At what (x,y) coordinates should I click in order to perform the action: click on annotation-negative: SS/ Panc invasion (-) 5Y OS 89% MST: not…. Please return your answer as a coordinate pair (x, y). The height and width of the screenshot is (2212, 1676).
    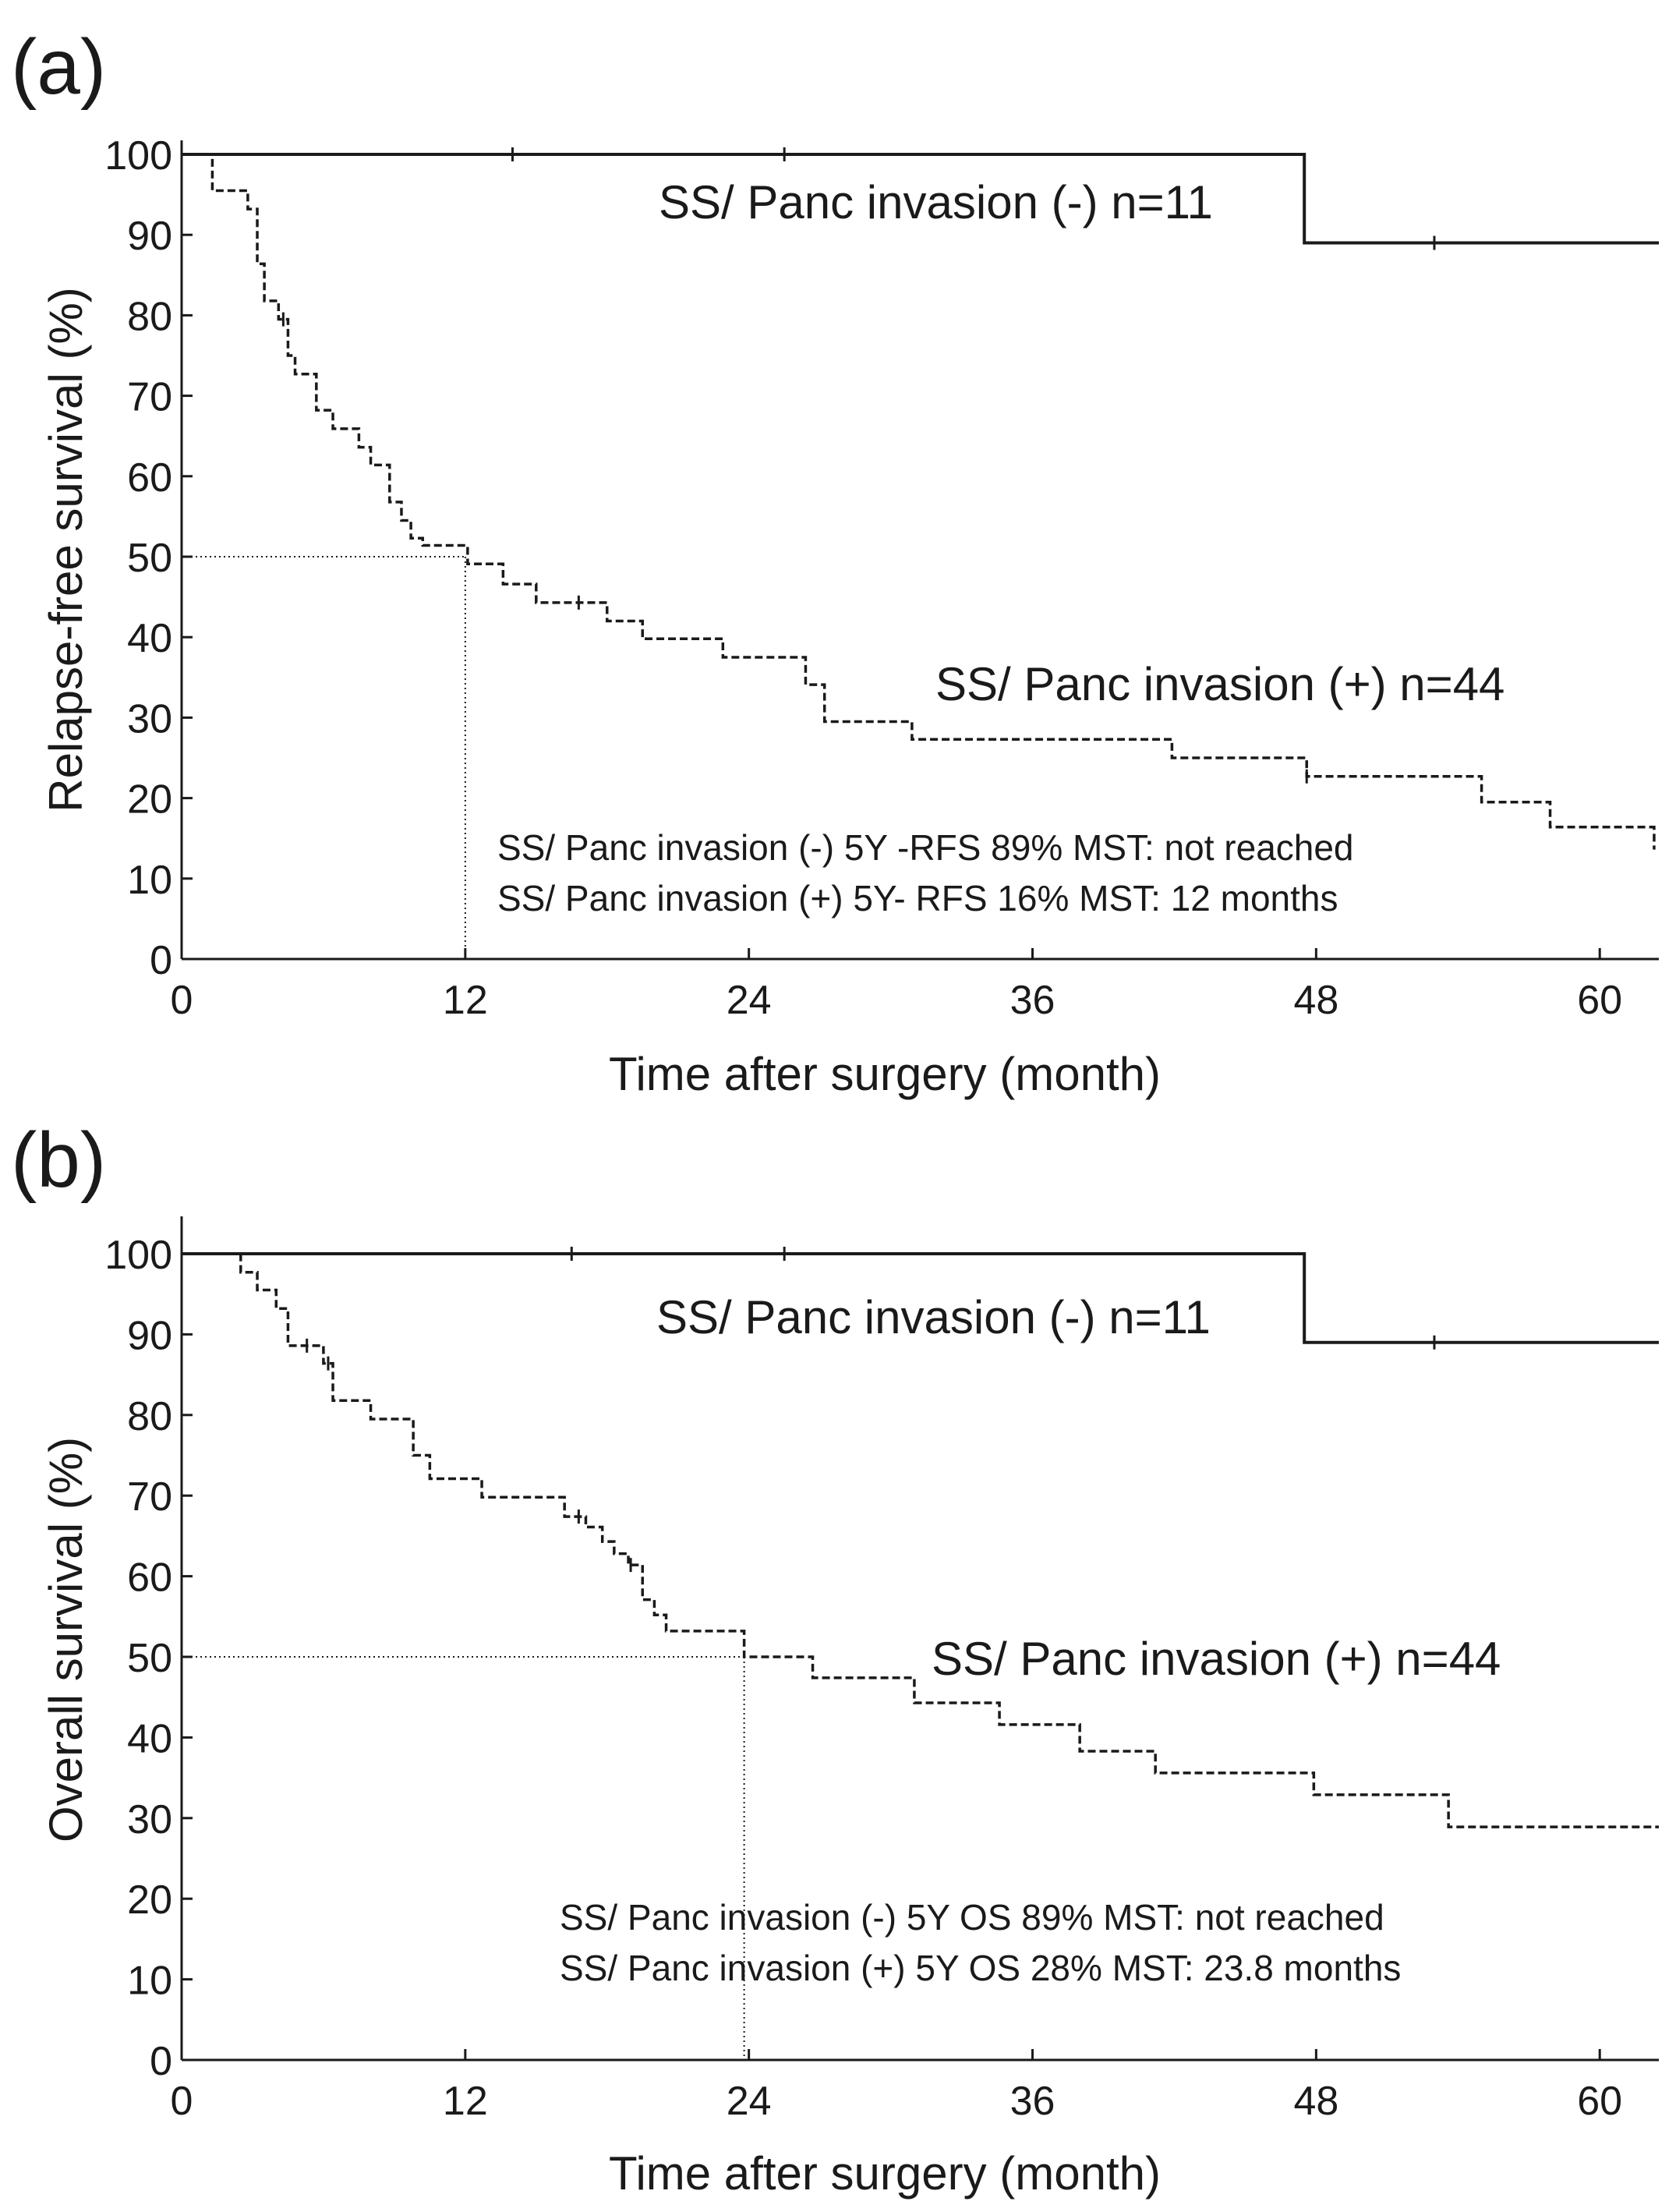
    Looking at the image, I should click on (972, 1918).